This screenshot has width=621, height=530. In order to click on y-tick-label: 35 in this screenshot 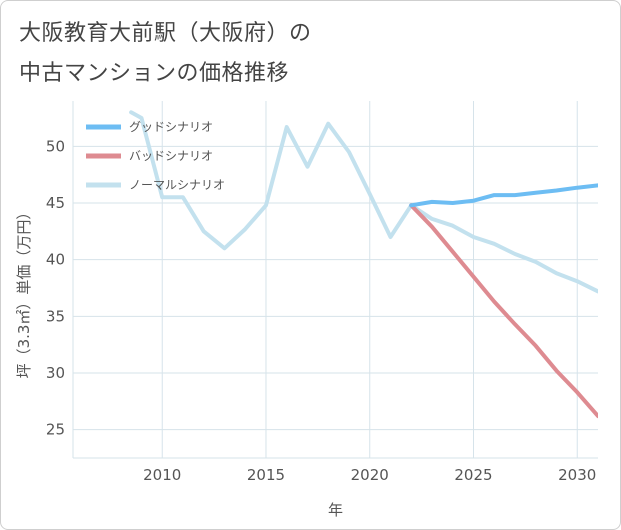, I will do `click(55, 316)`.